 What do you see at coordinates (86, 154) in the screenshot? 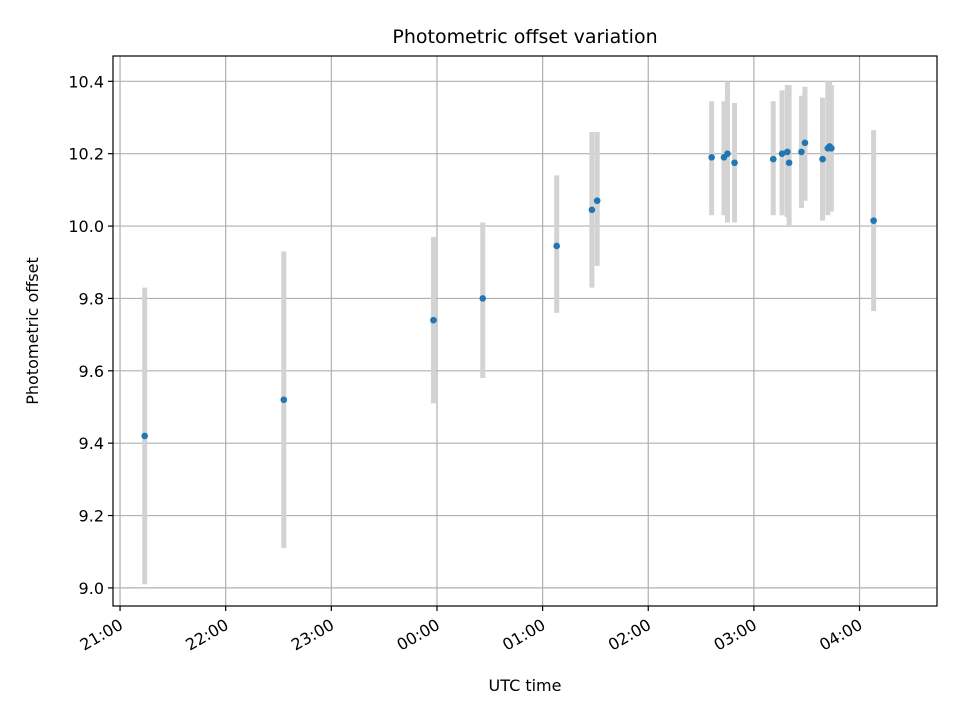
I see `y-tick-label: 10.2` at bounding box center [86, 154].